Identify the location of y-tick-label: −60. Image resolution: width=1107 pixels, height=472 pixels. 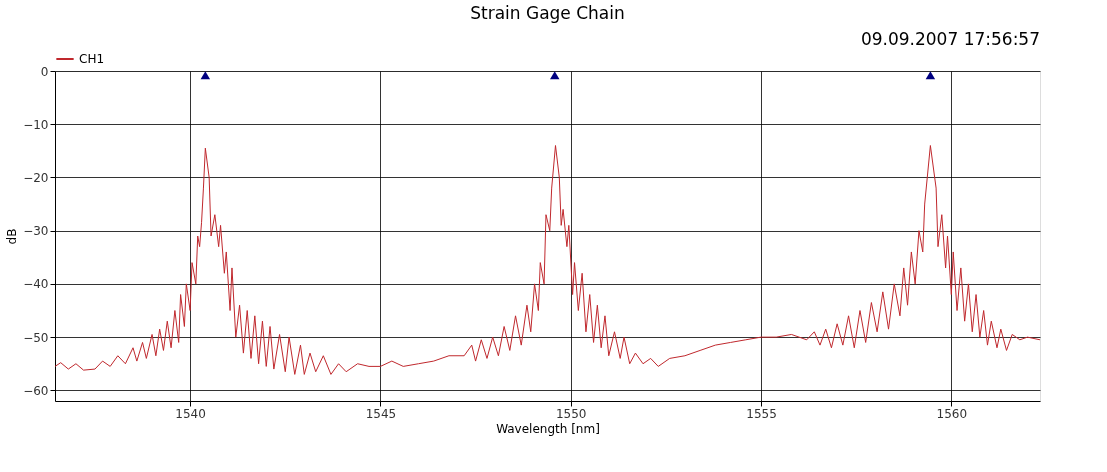
(36, 390).